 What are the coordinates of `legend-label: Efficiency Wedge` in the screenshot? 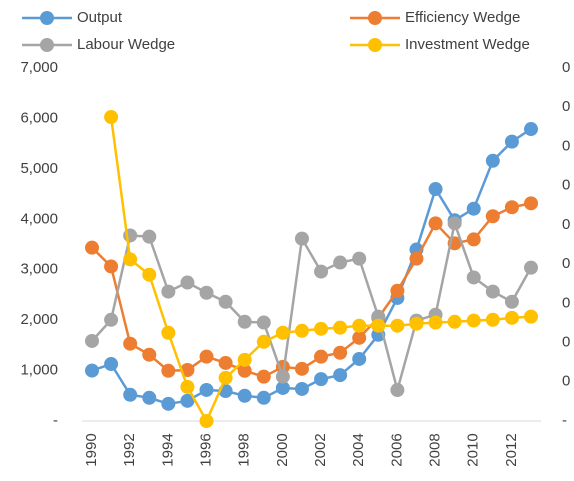 It's located at (462, 17).